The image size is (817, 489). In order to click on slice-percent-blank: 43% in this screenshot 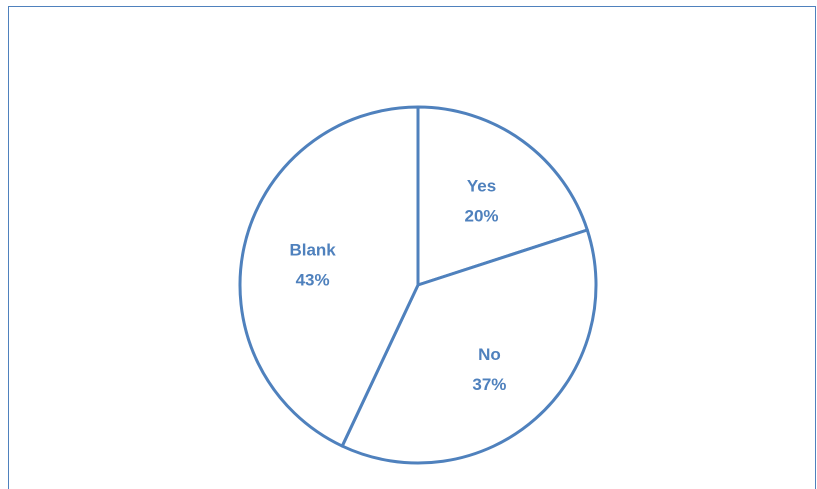, I will do `click(313, 279)`.